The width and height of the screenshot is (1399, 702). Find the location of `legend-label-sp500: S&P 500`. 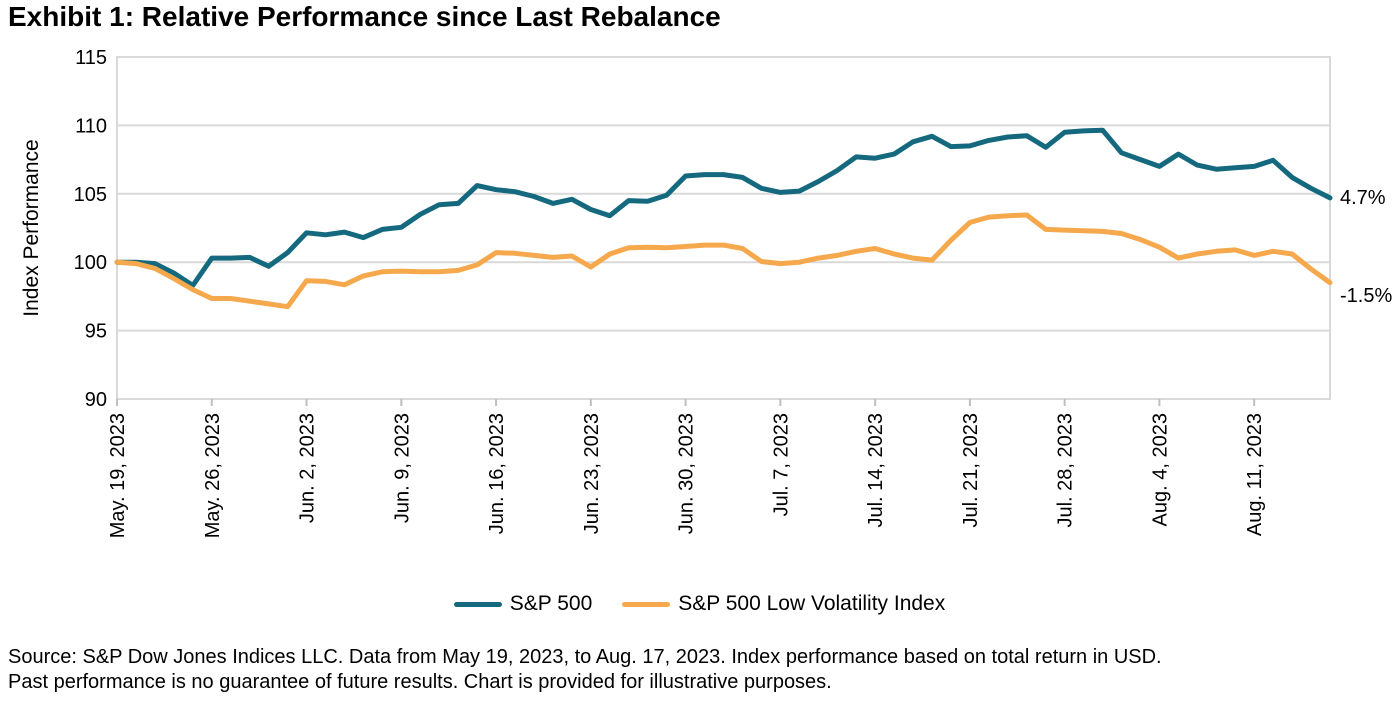

legend-label-sp500: S&P 500 is located at coordinates (551, 603).